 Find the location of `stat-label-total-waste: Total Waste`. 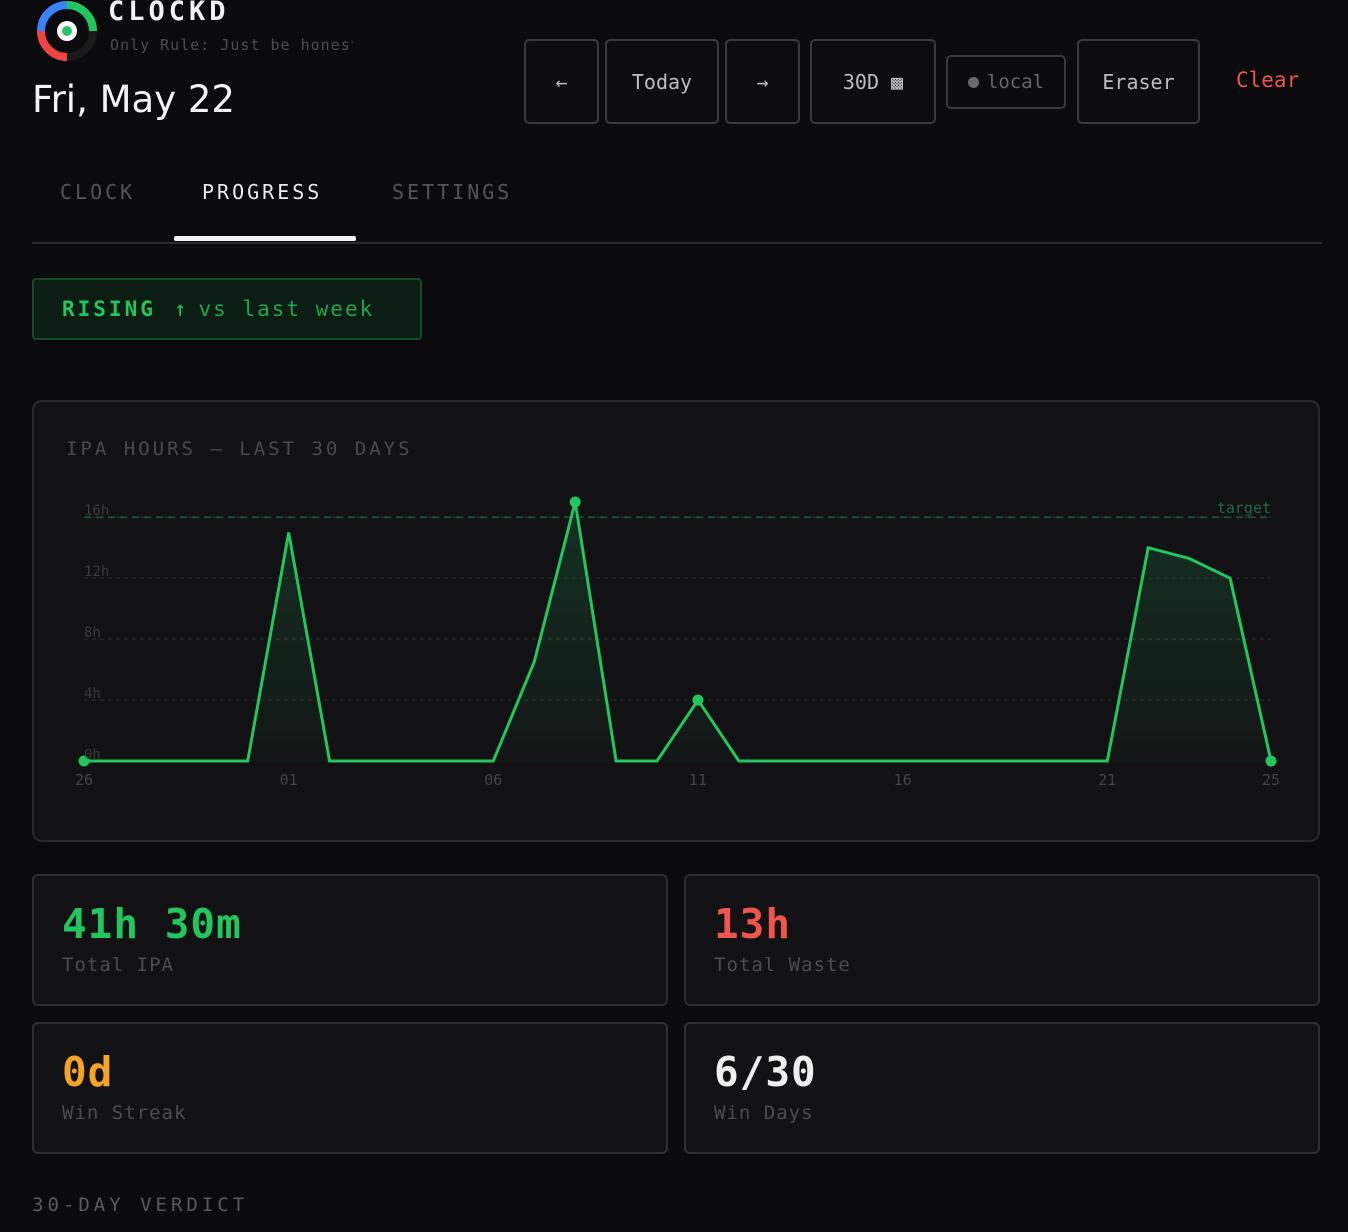

stat-label-total-waste: Total Waste is located at coordinates (782, 965).